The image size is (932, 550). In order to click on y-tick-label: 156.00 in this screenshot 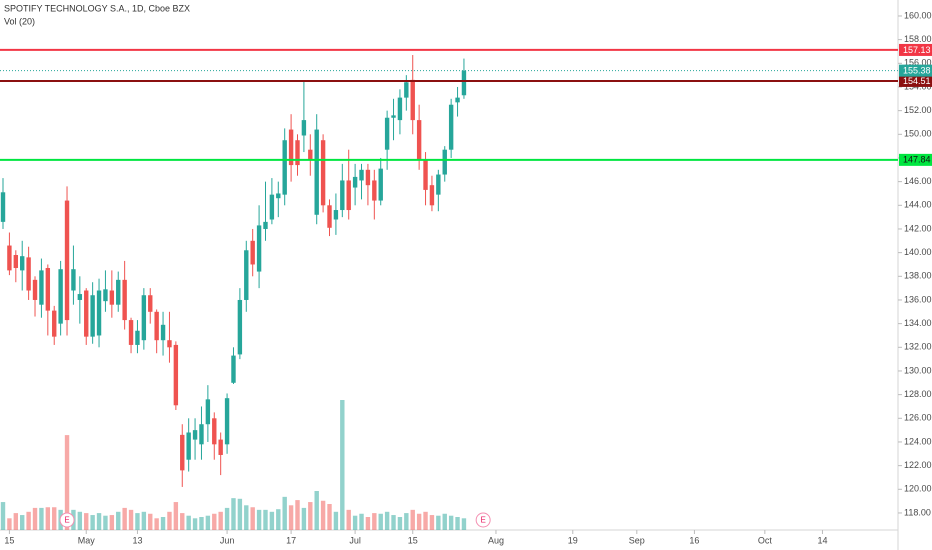, I will do `click(918, 63)`.